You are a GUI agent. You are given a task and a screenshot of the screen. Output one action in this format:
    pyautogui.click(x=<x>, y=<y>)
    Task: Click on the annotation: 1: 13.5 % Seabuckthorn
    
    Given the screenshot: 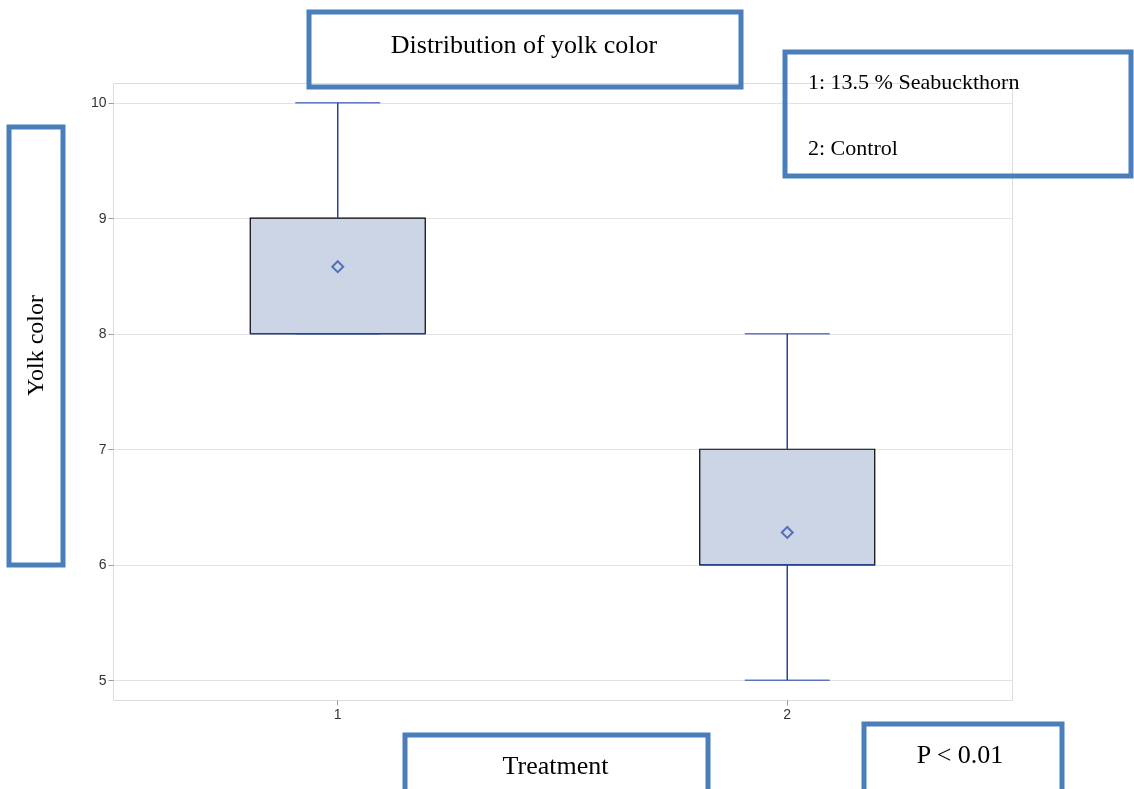 What is the action you would take?
    pyautogui.click(x=914, y=81)
    